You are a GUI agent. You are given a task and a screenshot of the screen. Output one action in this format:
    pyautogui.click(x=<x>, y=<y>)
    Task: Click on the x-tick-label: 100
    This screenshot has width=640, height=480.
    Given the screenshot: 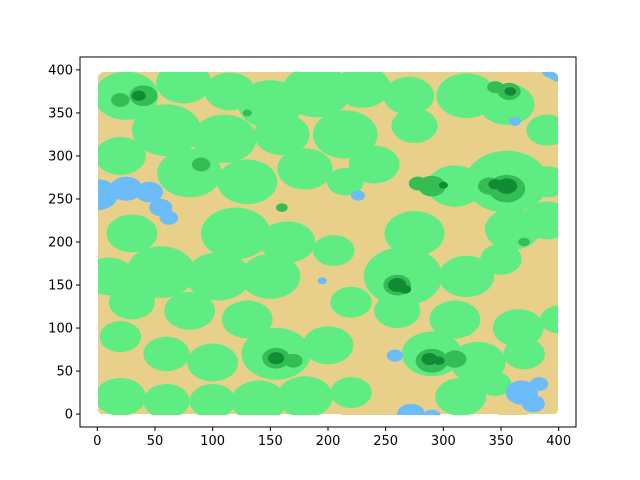 What is the action you would take?
    pyautogui.click(x=212, y=441)
    